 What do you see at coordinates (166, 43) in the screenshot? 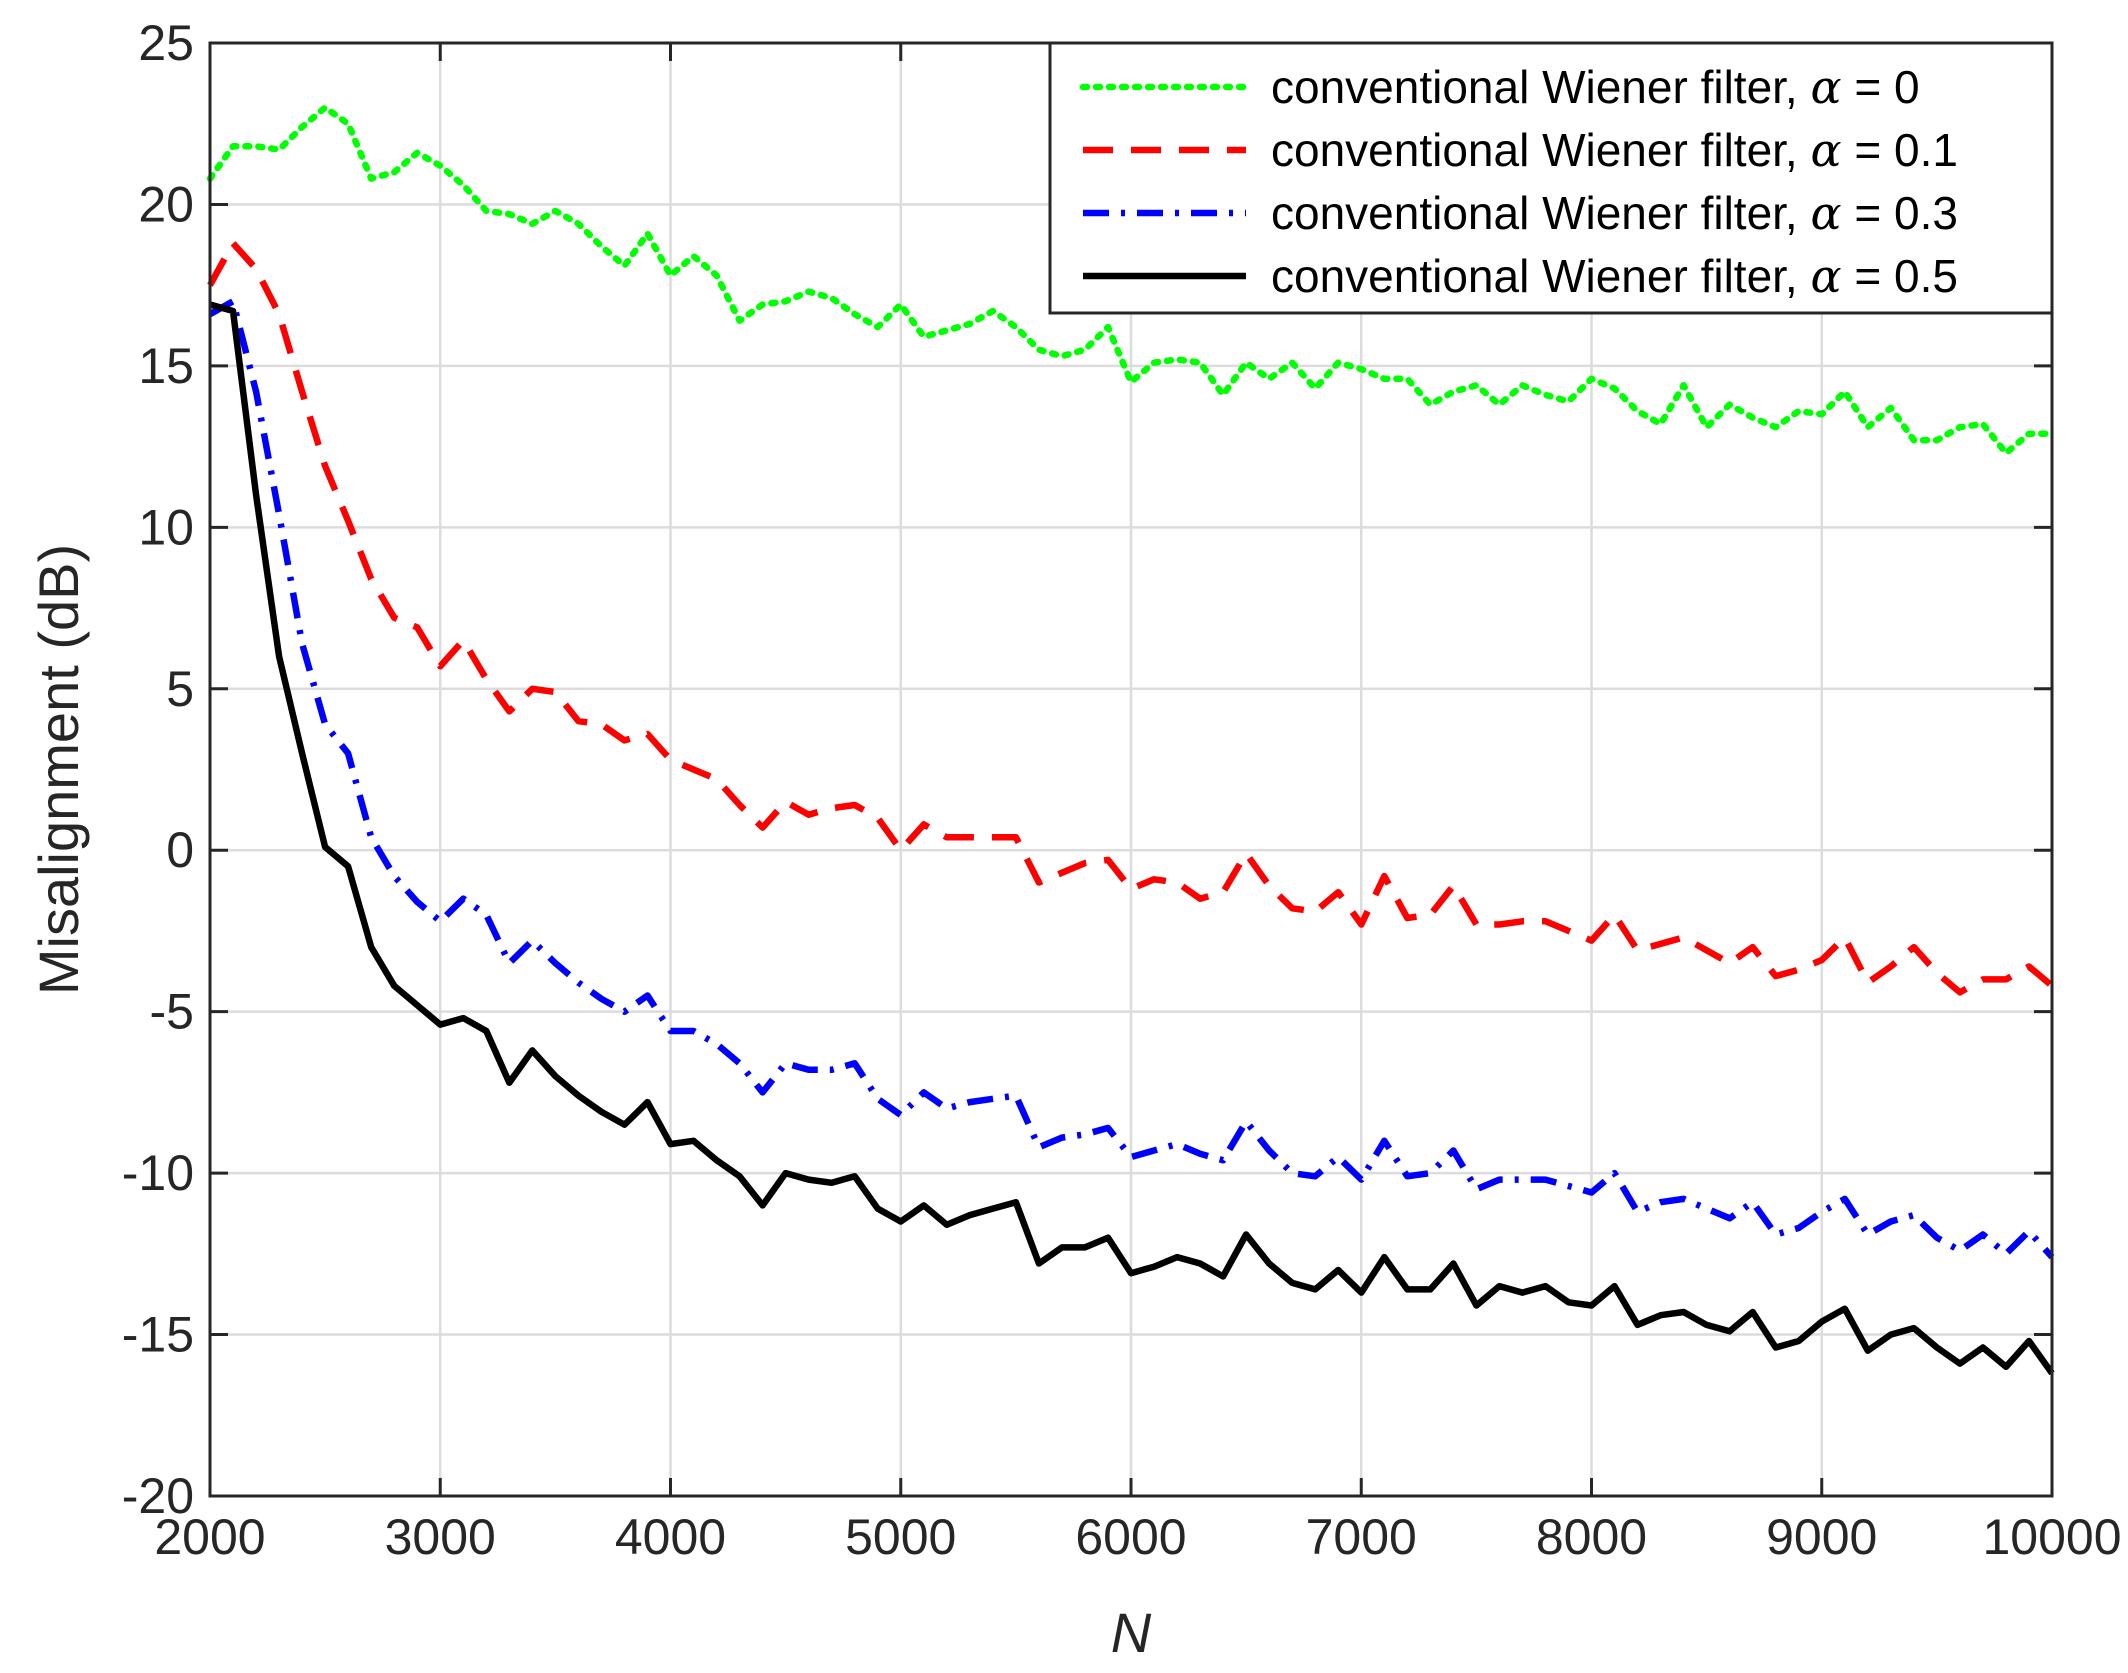
I see `y-tick-label: 25` at bounding box center [166, 43].